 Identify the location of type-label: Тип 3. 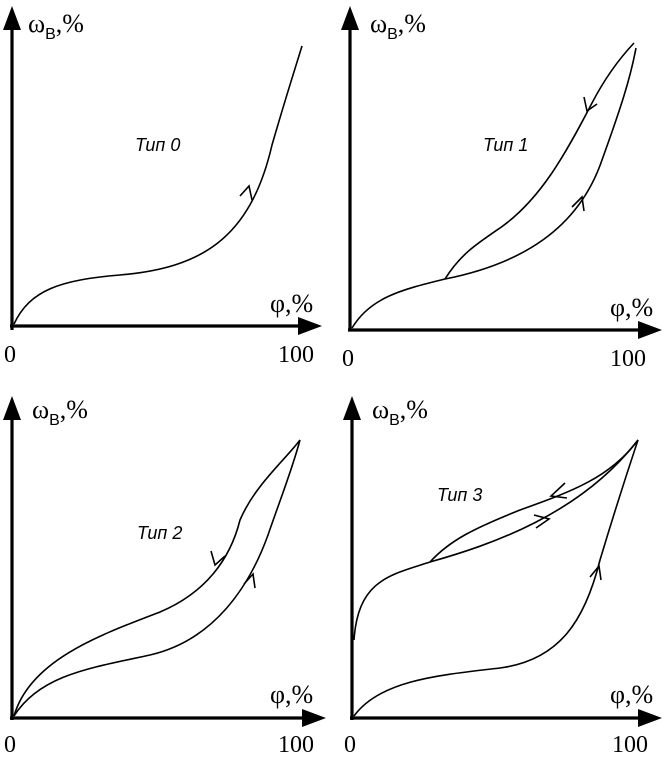
(459, 495).